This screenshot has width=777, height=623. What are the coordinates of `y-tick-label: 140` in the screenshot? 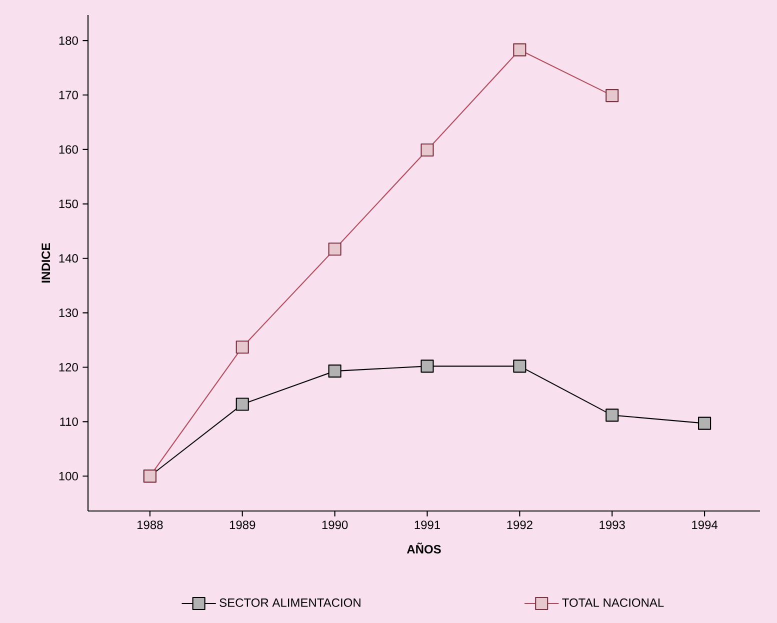 It's located at (68, 258).